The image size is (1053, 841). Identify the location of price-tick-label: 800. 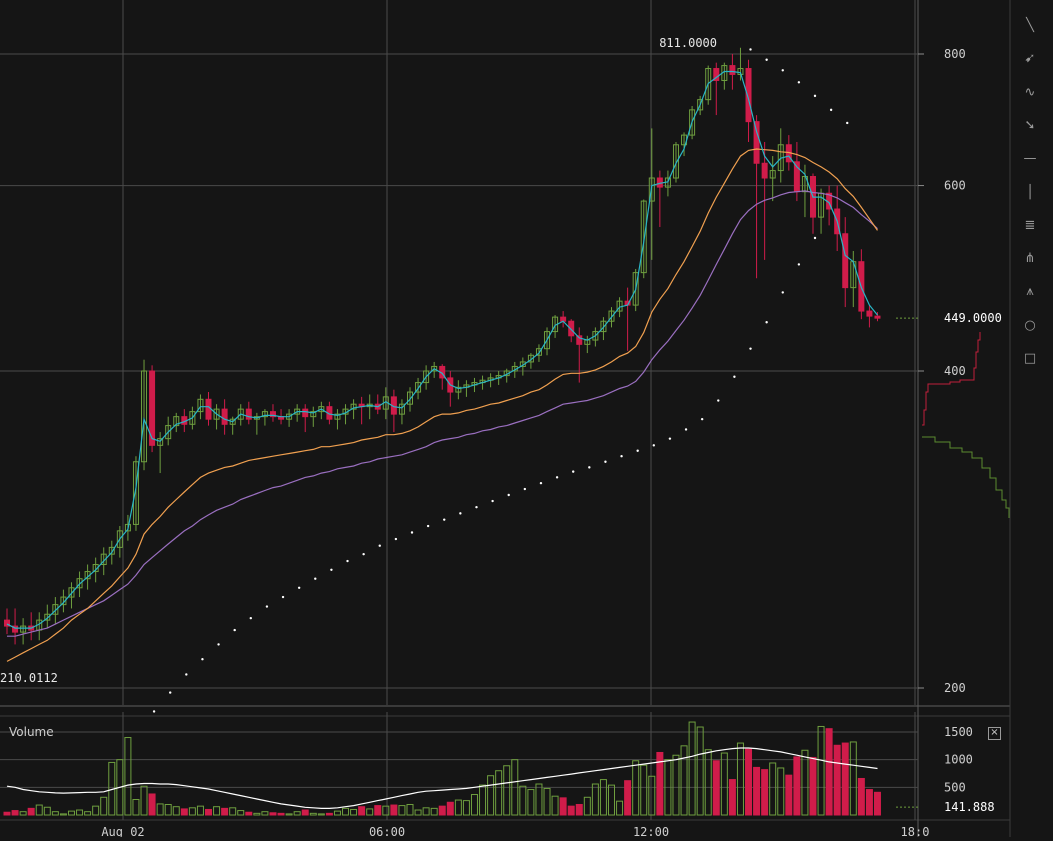
(955, 54).